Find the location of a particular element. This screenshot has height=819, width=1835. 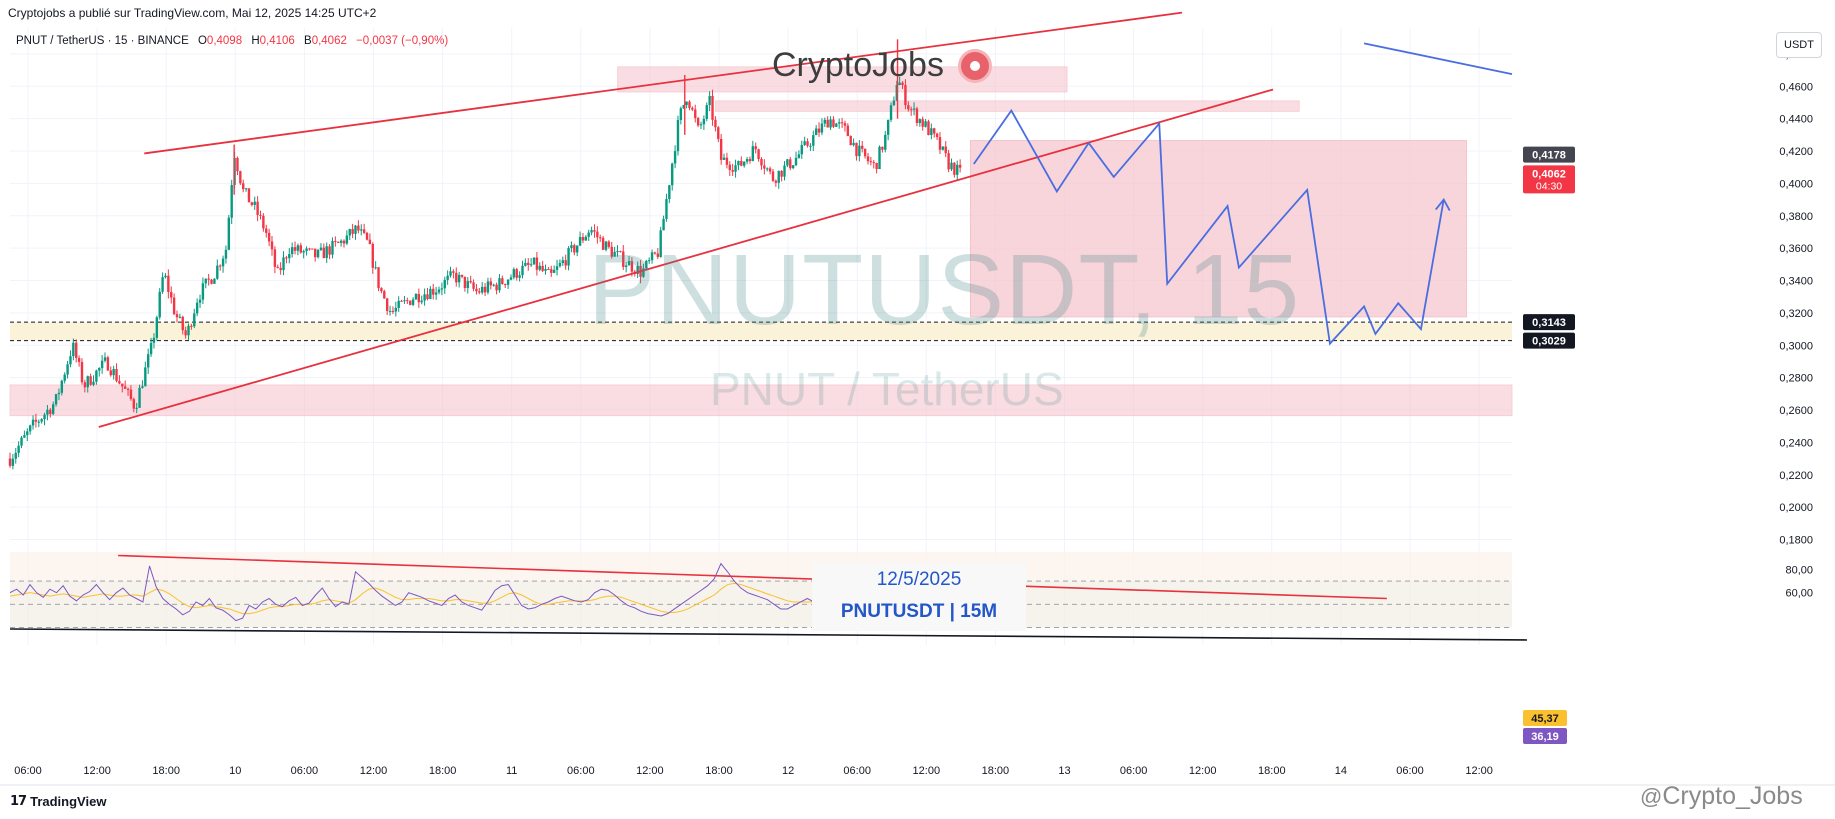

symbol-name: PNUT / TetherUS · 15 · BINANCE is located at coordinates (102, 41).